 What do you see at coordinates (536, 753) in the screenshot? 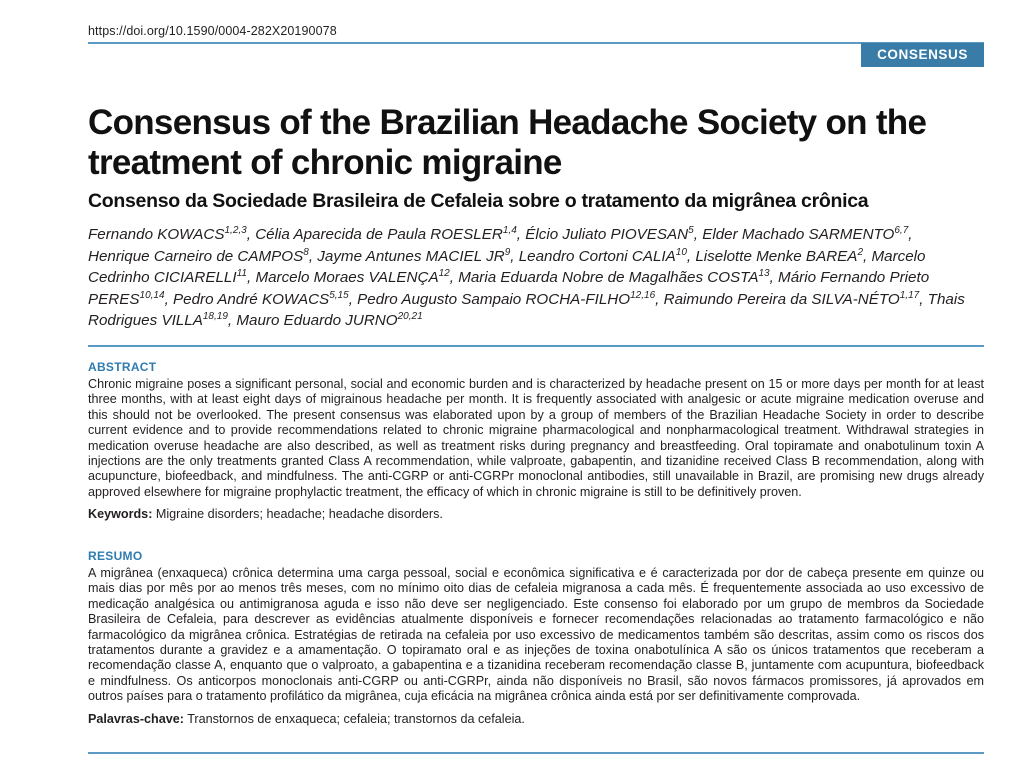
I see `footer-divider` at bounding box center [536, 753].